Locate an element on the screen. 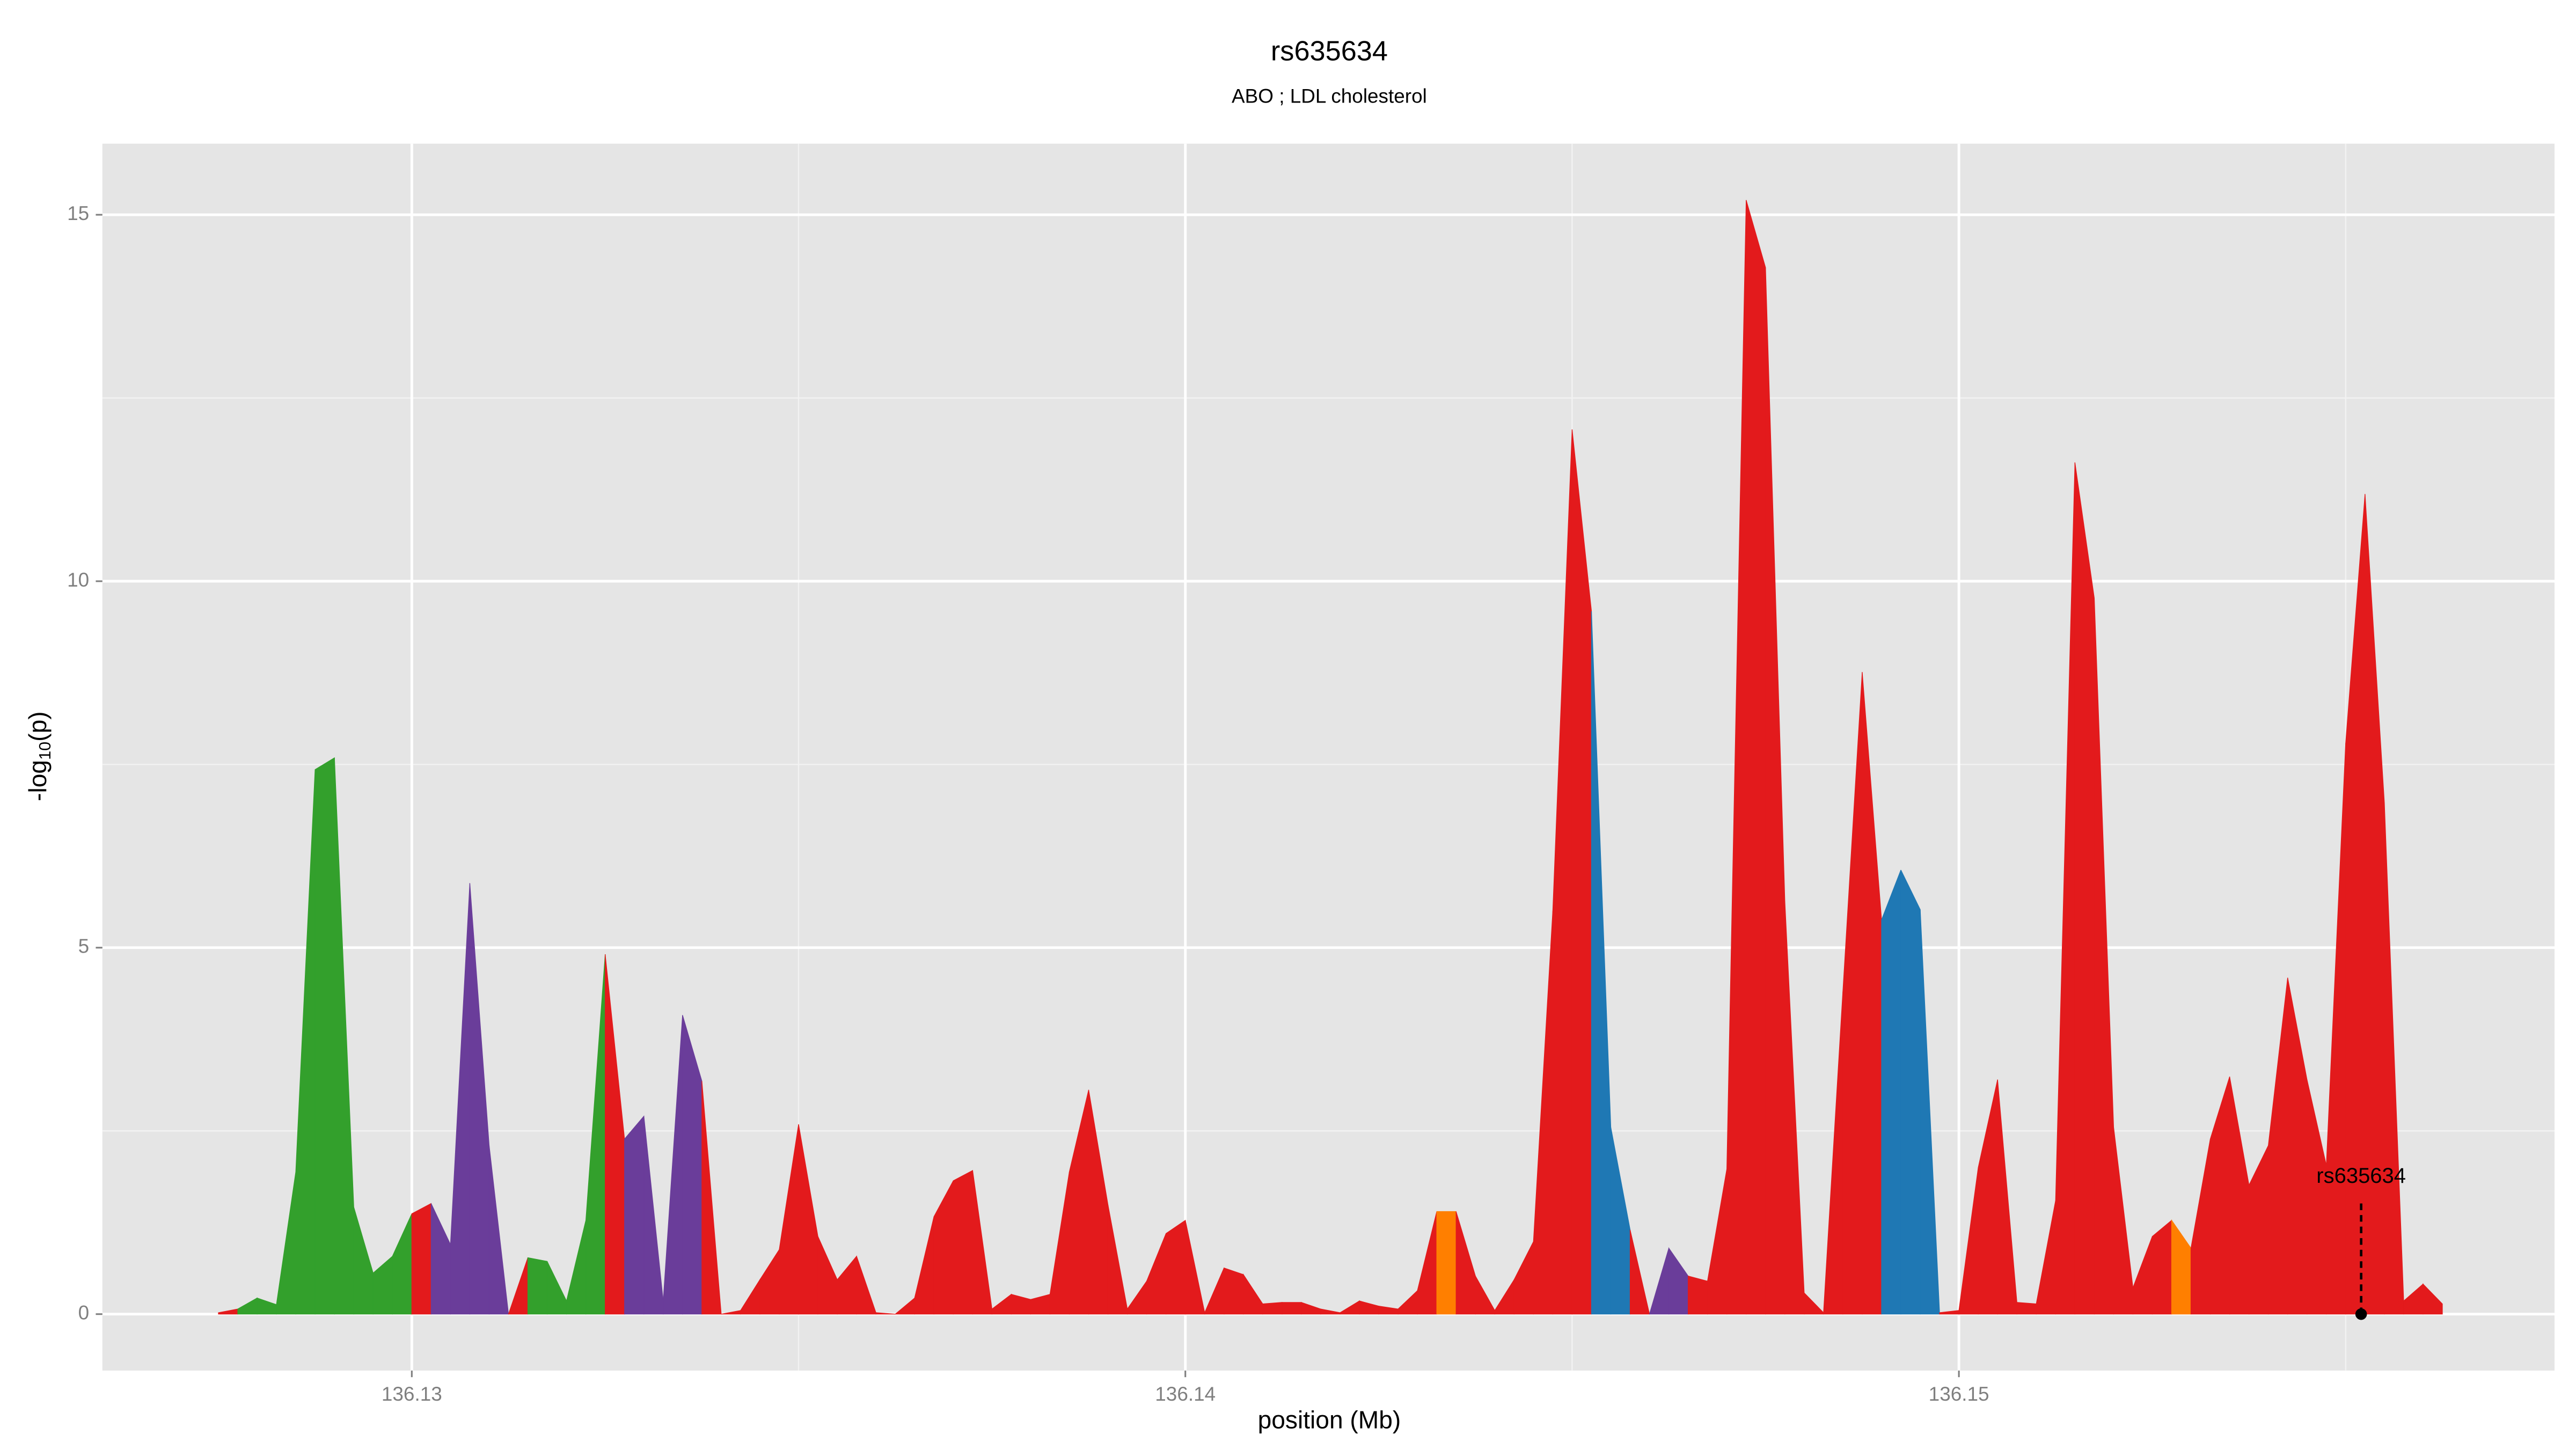 The image size is (2576, 1449). x-tick-label: 136.14 is located at coordinates (1185, 1394).